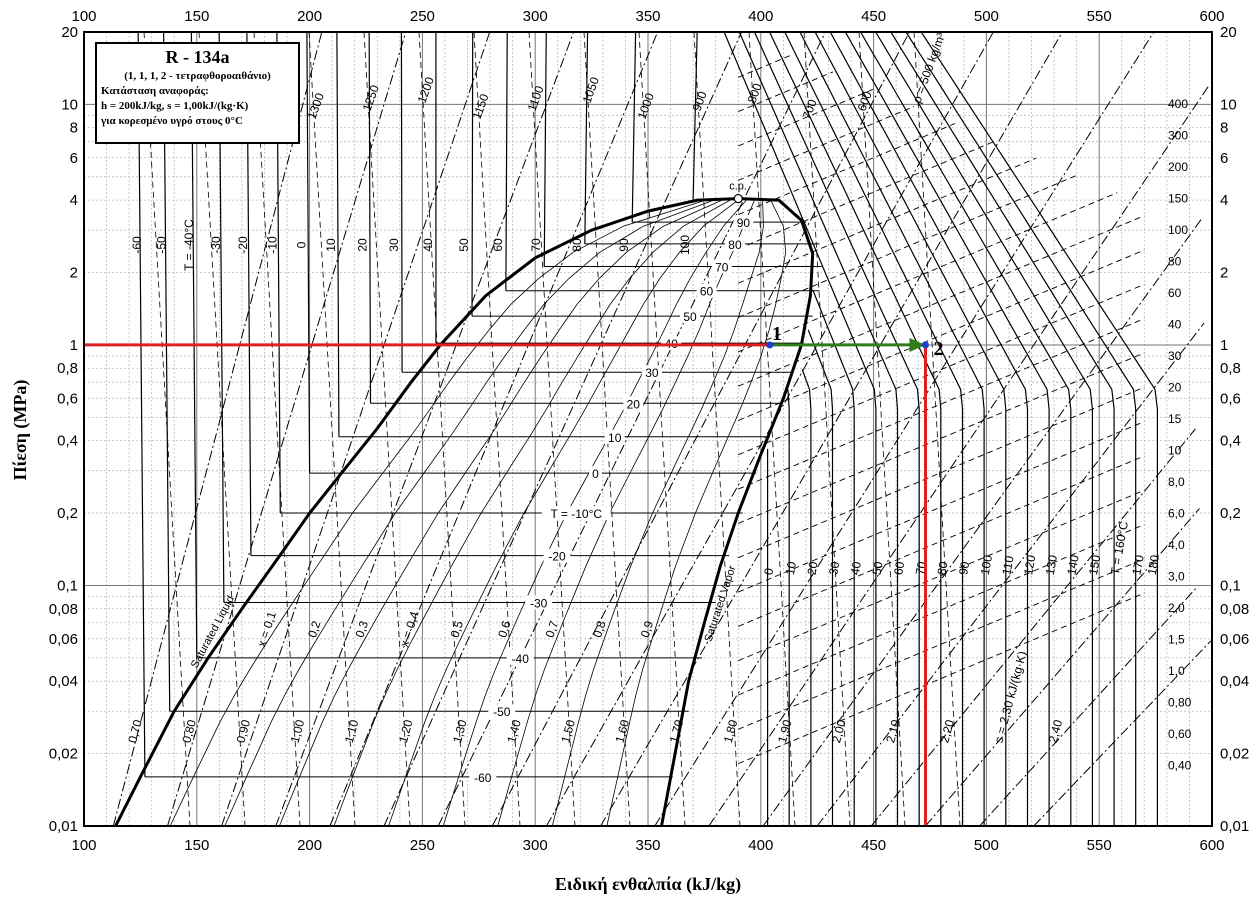 The width and height of the screenshot is (1259, 917). What do you see at coordinates (1051, 565) in the screenshot?
I see `superheat-temperature-label: 130` at bounding box center [1051, 565].